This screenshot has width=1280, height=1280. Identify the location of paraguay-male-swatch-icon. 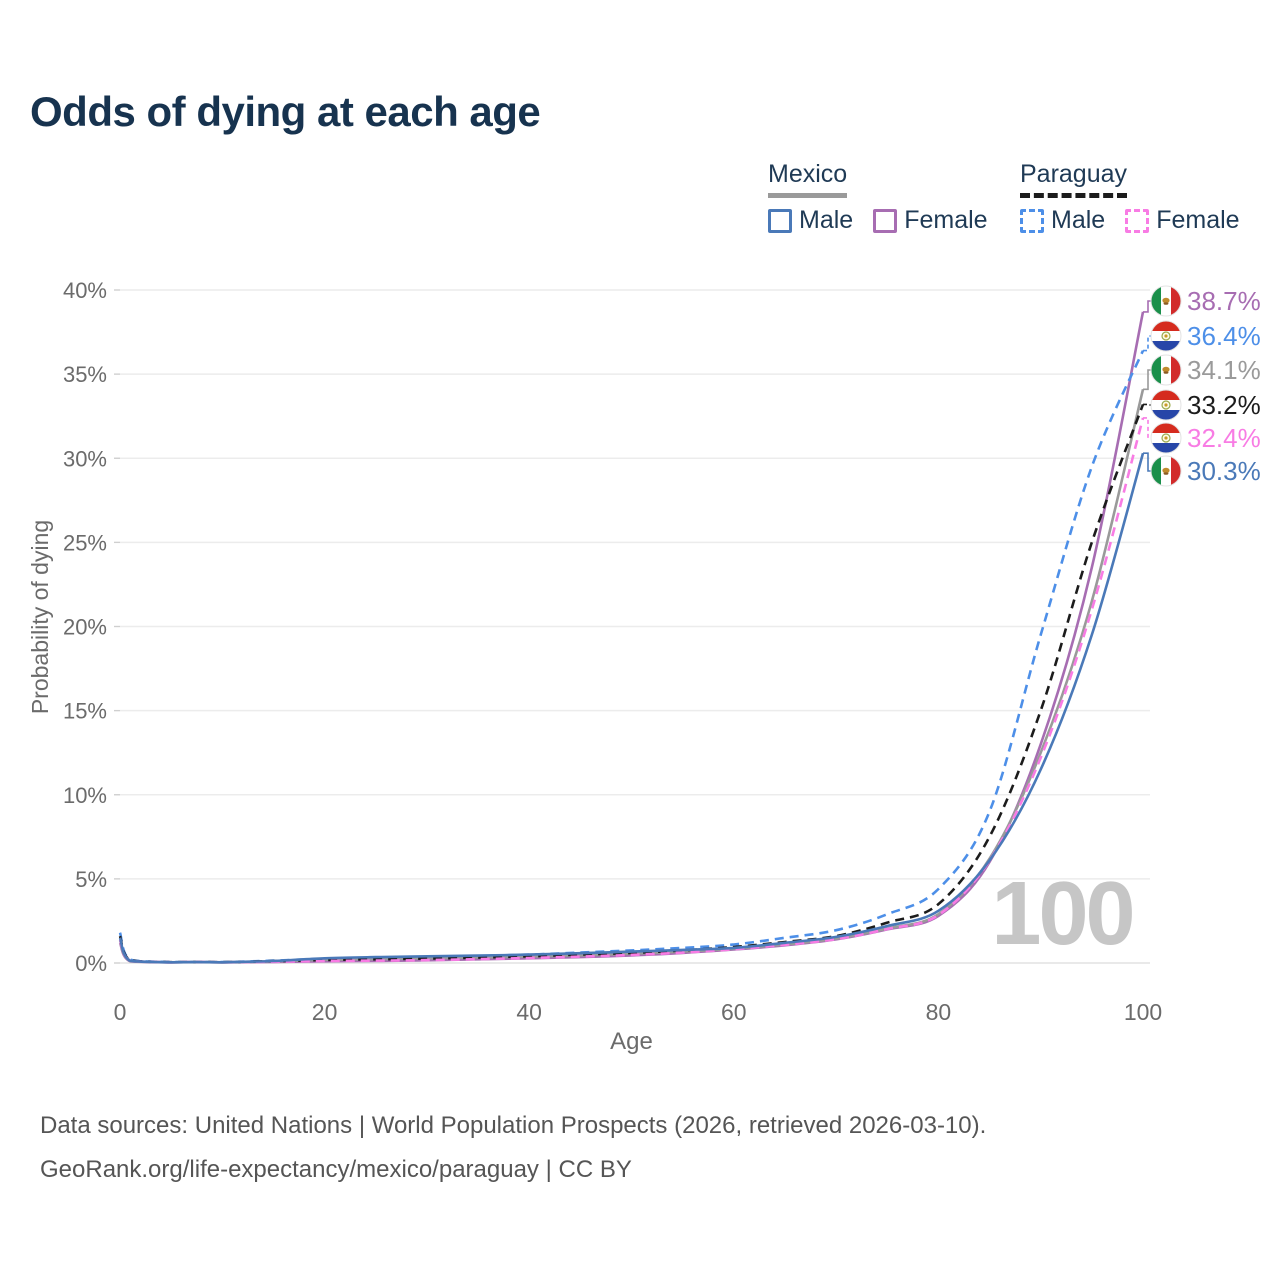
(1032, 220).